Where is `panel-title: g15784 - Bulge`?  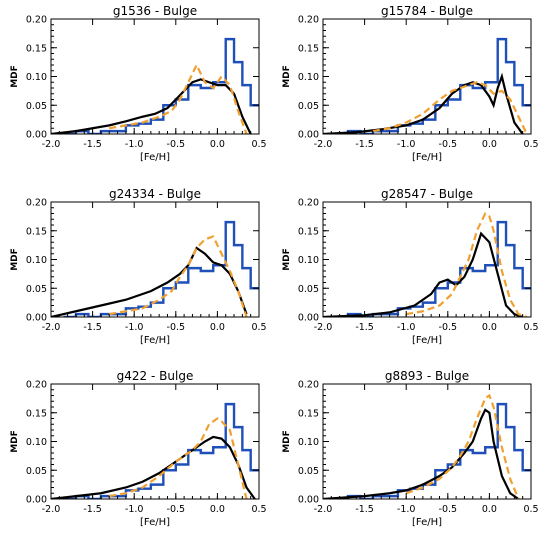 panel-title: g15784 - Bulge is located at coordinates (427, 11).